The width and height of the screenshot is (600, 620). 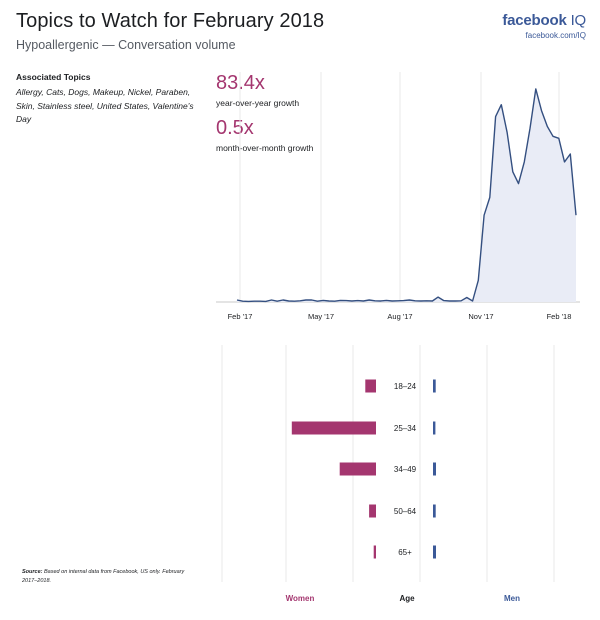 What do you see at coordinates (534, 20) in the screenshot?
I see `brand-wordmark: facebook` at bounding box center [534, 20].